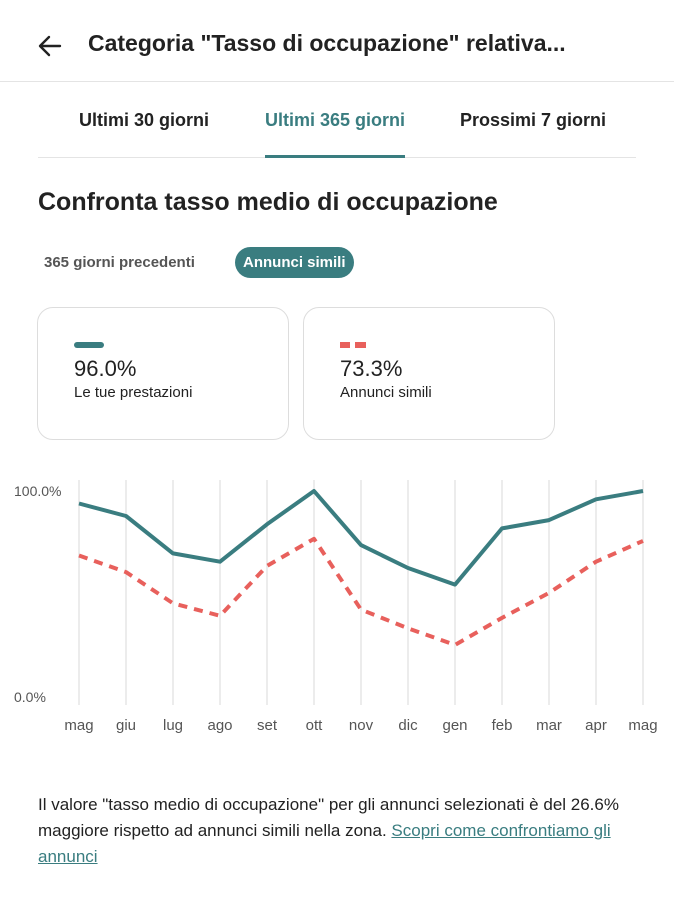  What do you see at coordinates (267, 725) in the screenshot?
I see `x-tick-label: set` at bounding box center [267, 725].